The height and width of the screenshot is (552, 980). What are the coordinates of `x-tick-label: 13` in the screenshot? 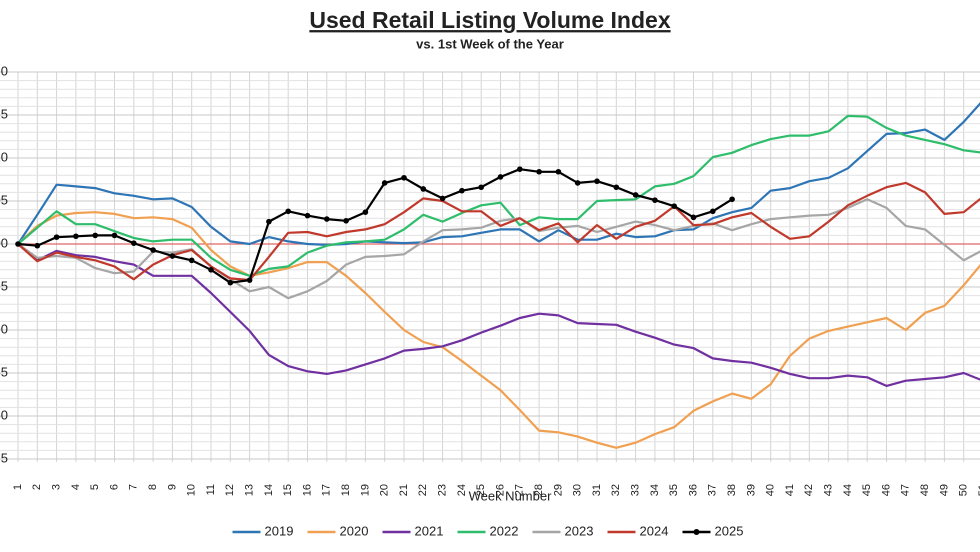 It's located at (250, 490).